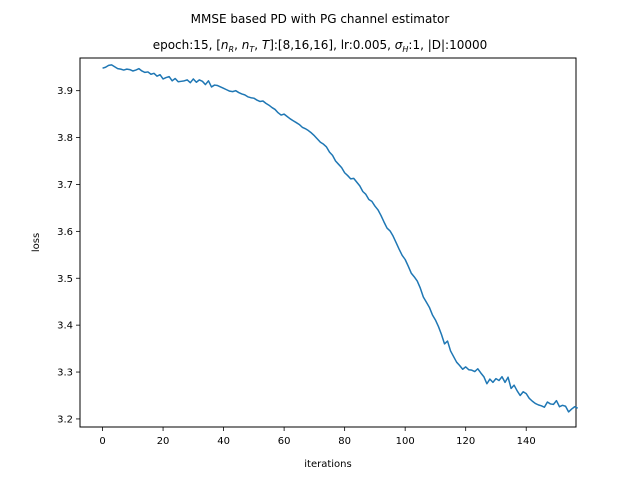 The width and height of the screenshot is (640, 485). I want to click on x-tick-label: 140, so click(526, 441).